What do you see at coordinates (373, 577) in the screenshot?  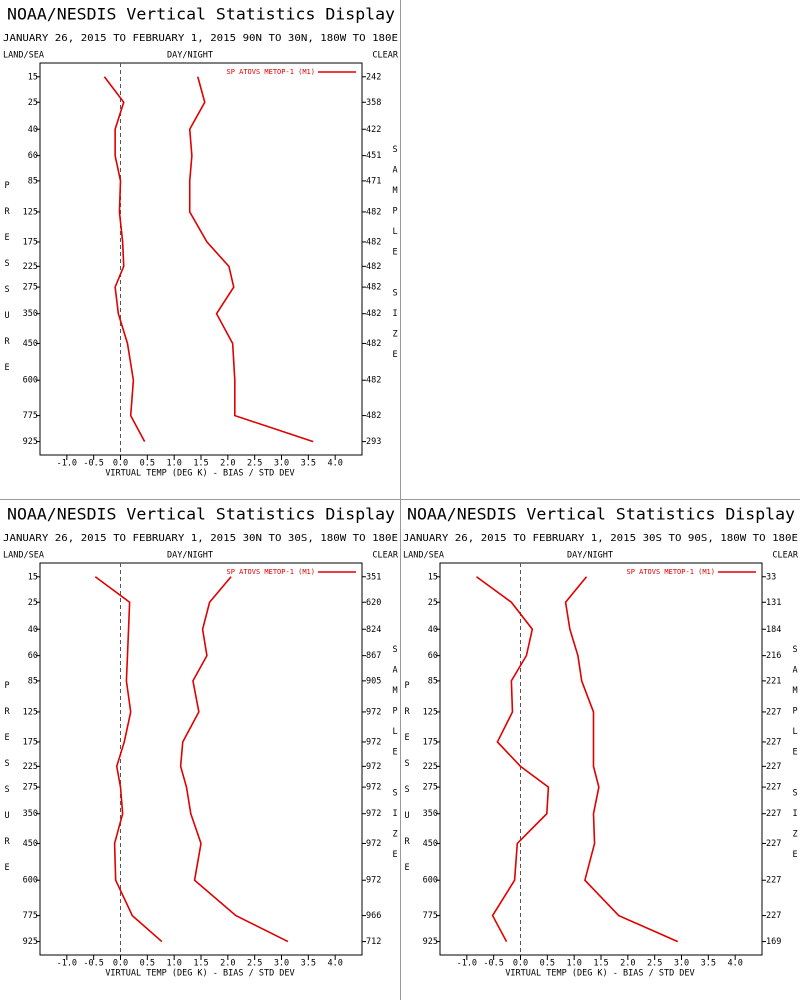 I see `sample-size-label: 351` at bounding box center [373, 577].